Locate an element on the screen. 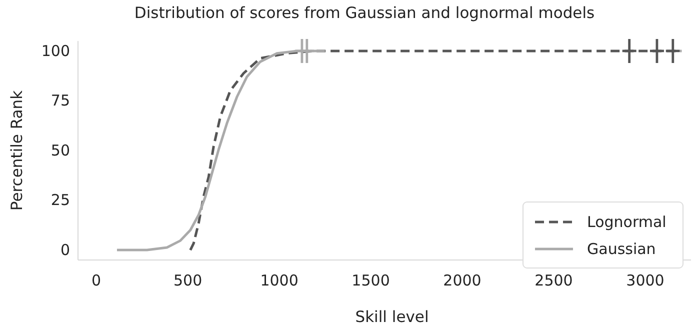  x-axis-title: Skill level is located at coordinates (392, 317).